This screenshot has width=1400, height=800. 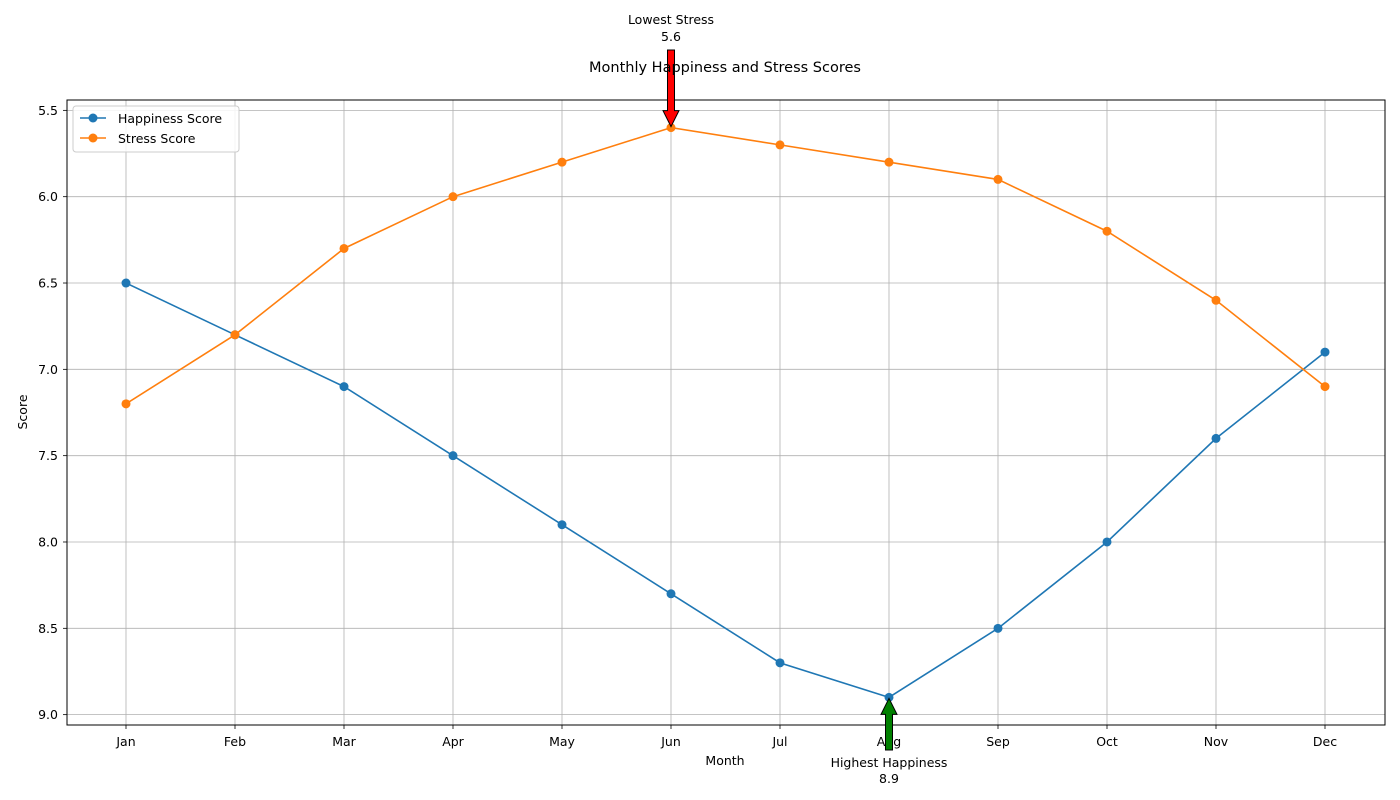 I want to click on annotation-value: 8.9, so click(x=889, y=778).